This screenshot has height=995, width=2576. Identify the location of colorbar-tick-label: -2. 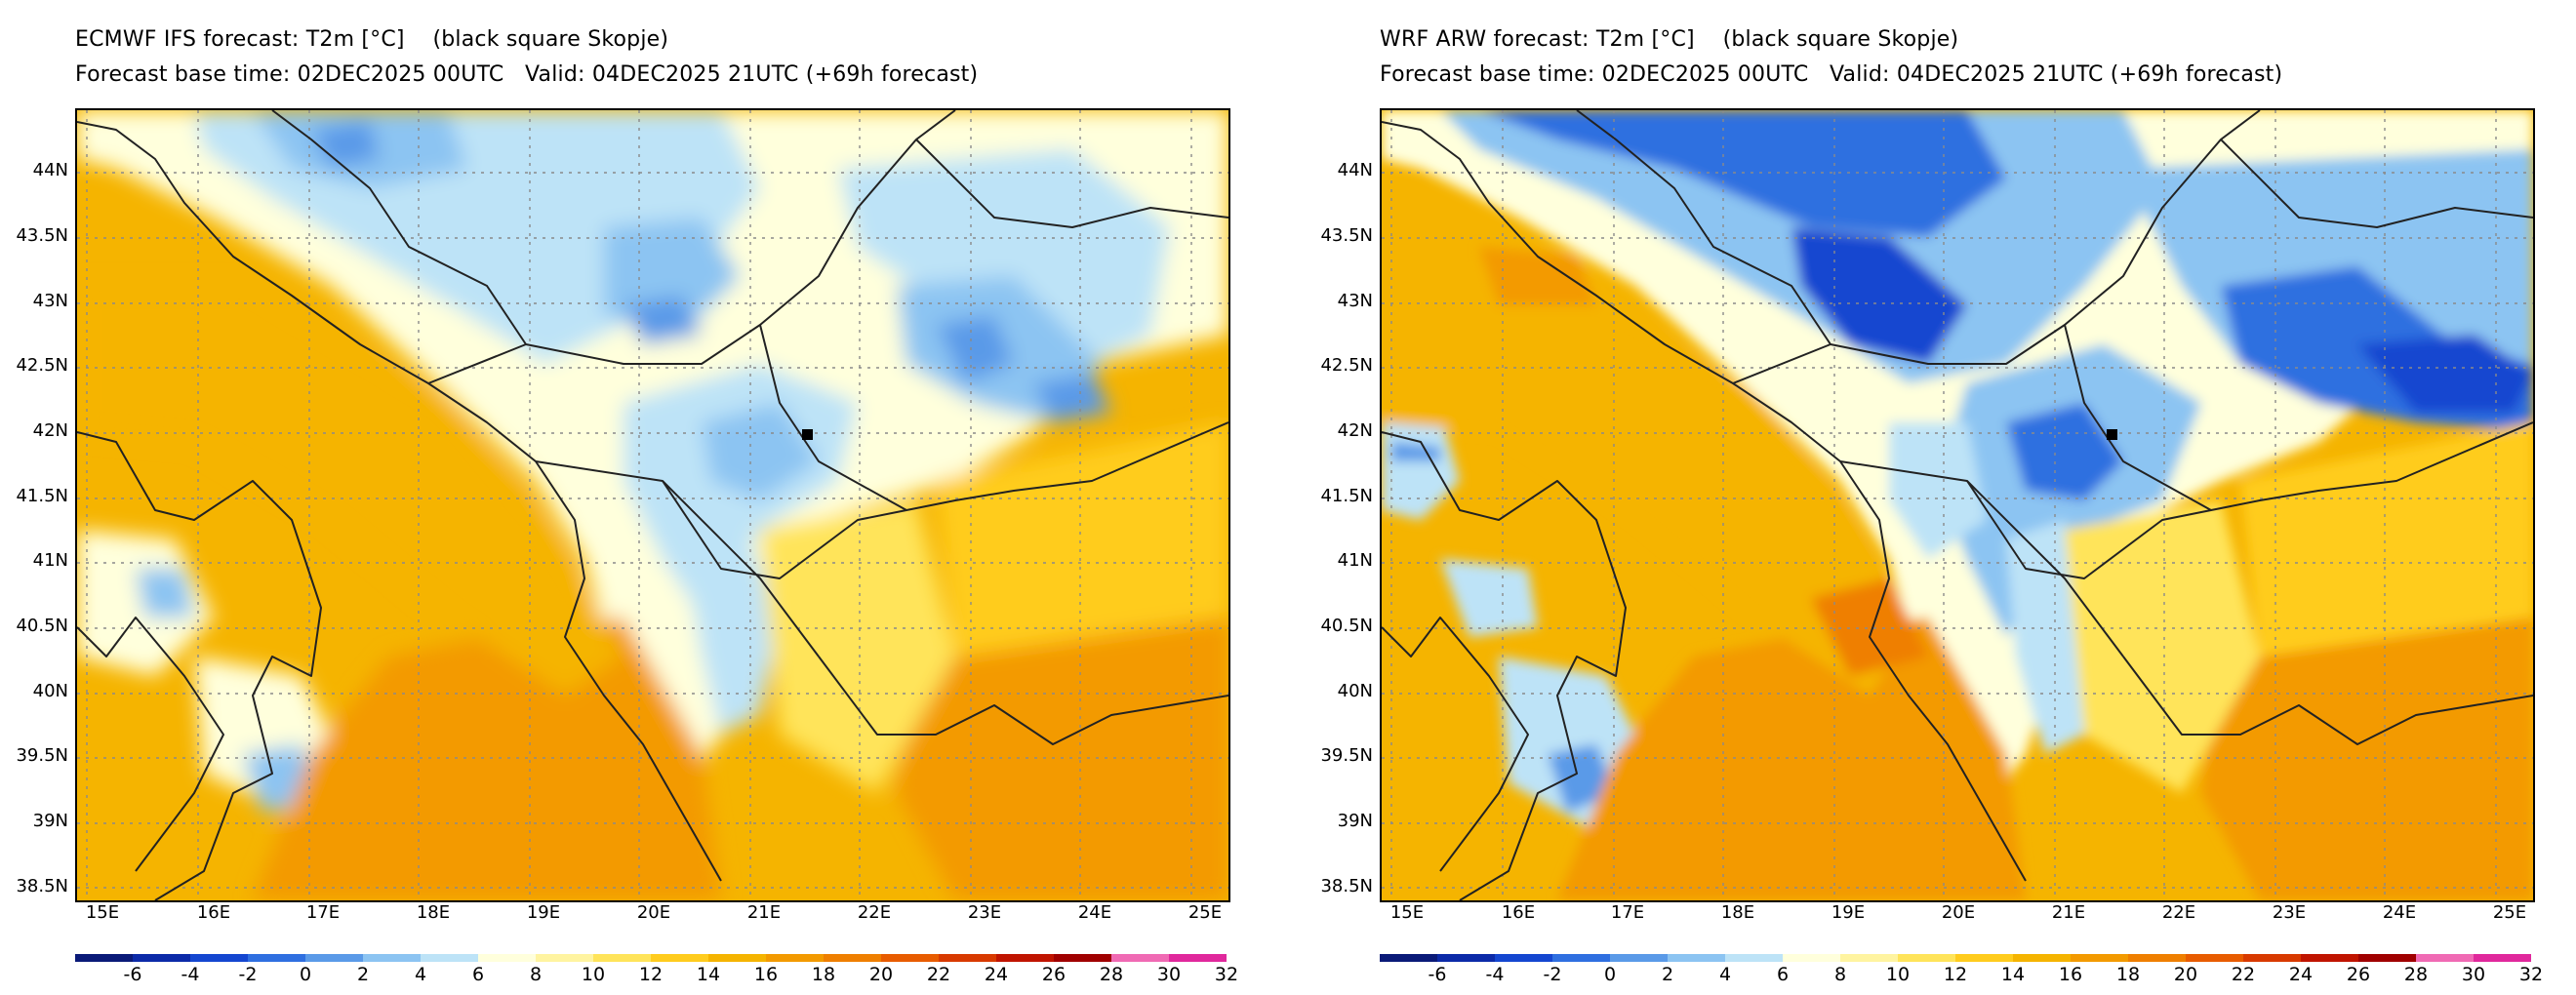
(1552, 974).